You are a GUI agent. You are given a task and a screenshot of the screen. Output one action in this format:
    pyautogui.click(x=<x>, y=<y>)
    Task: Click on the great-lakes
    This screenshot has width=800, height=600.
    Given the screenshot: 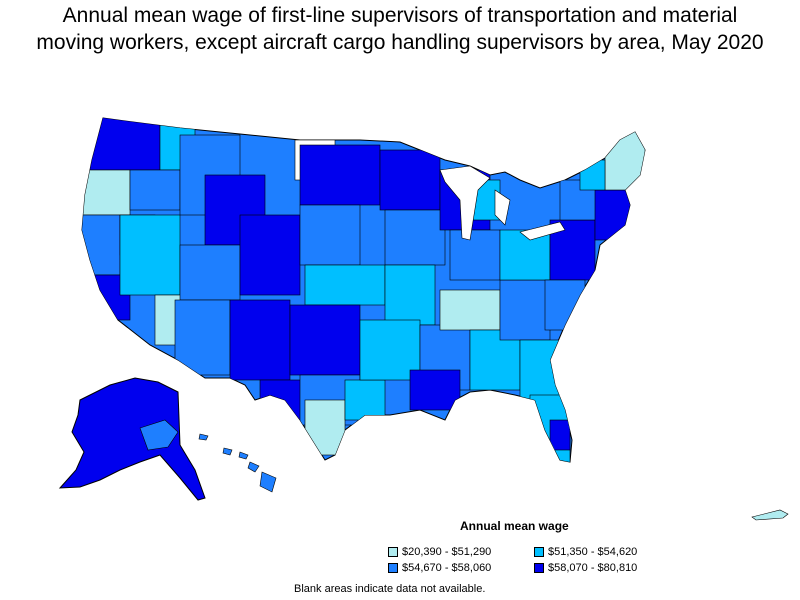 What is the action you would take?
    pyautogui.click(x=502, y=203)
    